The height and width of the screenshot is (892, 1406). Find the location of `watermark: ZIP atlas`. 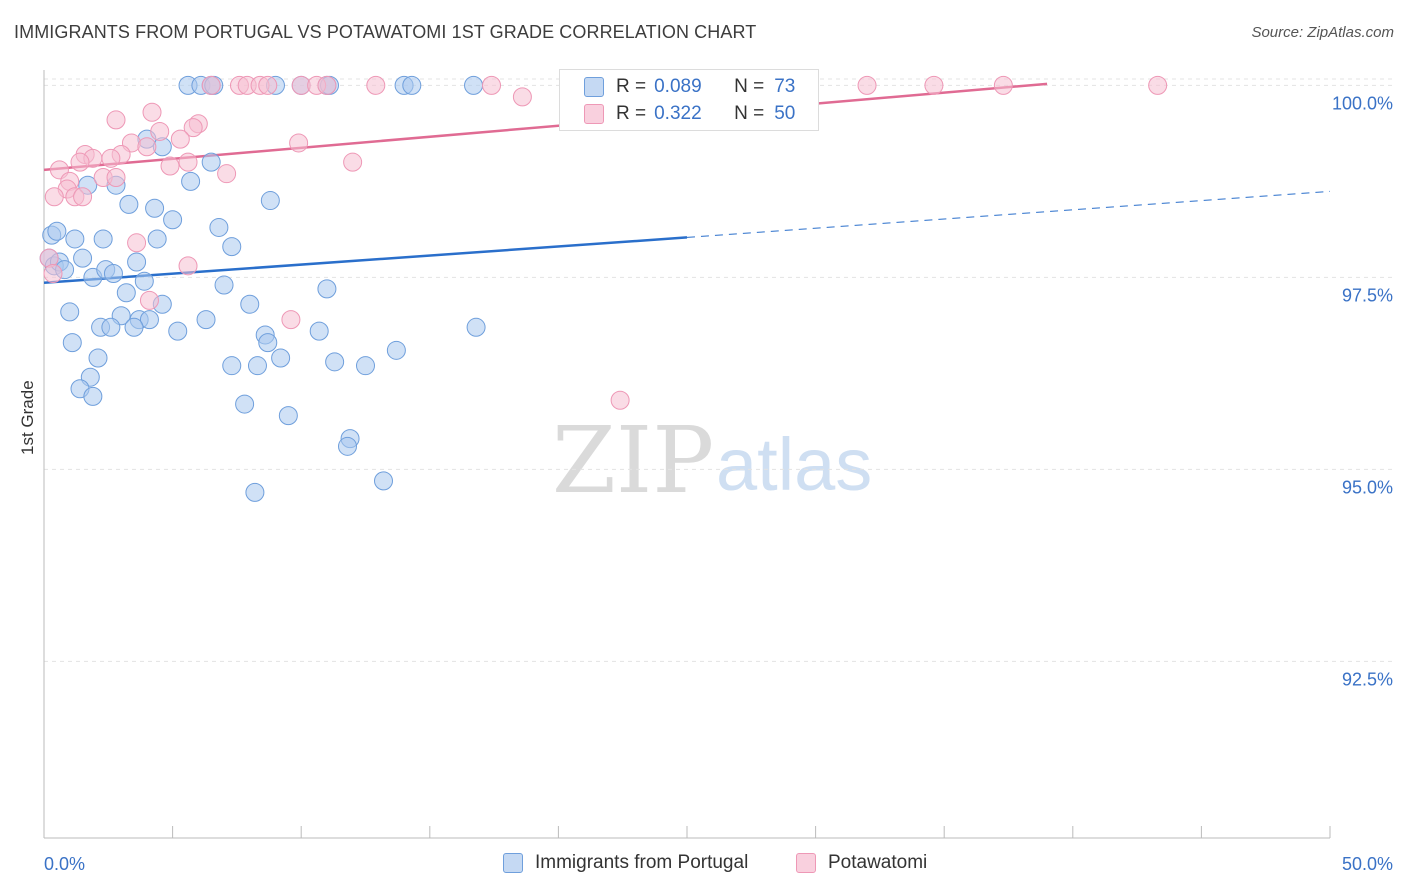

watermark: ZIP atlas is located at coordinates (712, 460).